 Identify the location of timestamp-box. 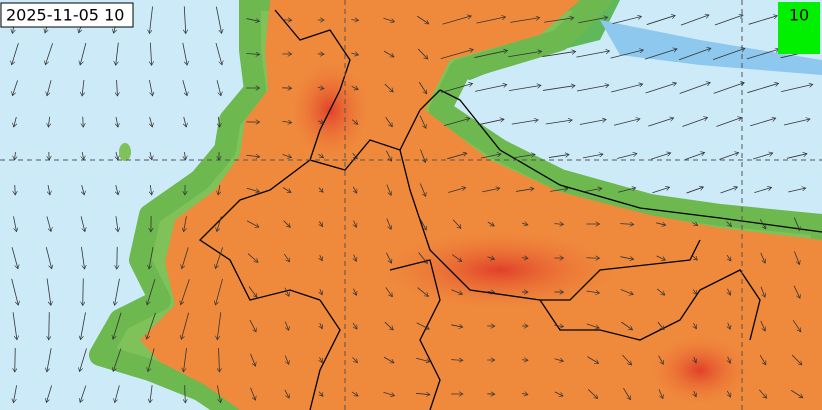
(67, 15).